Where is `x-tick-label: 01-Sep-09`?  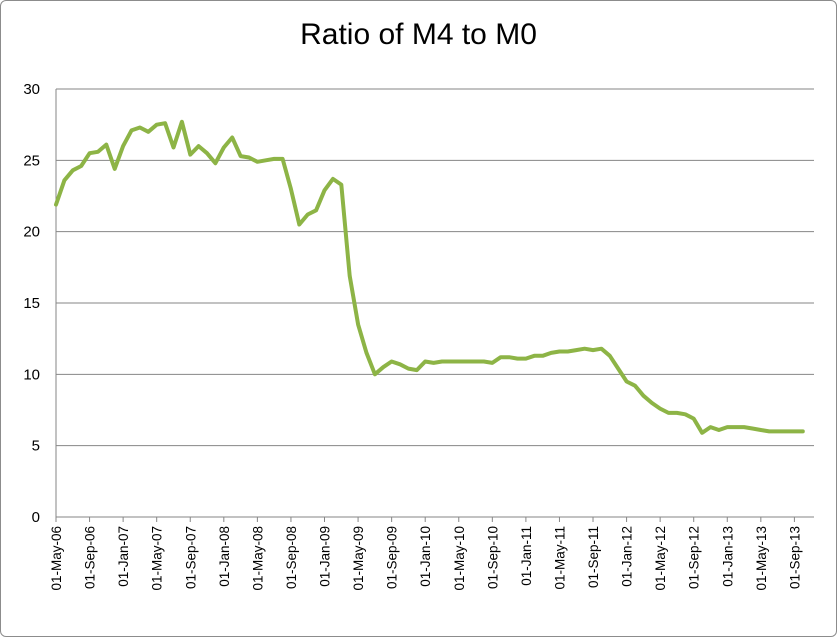
x-tick-label: 01-Sep-09 is located at coordinates (392, 557).